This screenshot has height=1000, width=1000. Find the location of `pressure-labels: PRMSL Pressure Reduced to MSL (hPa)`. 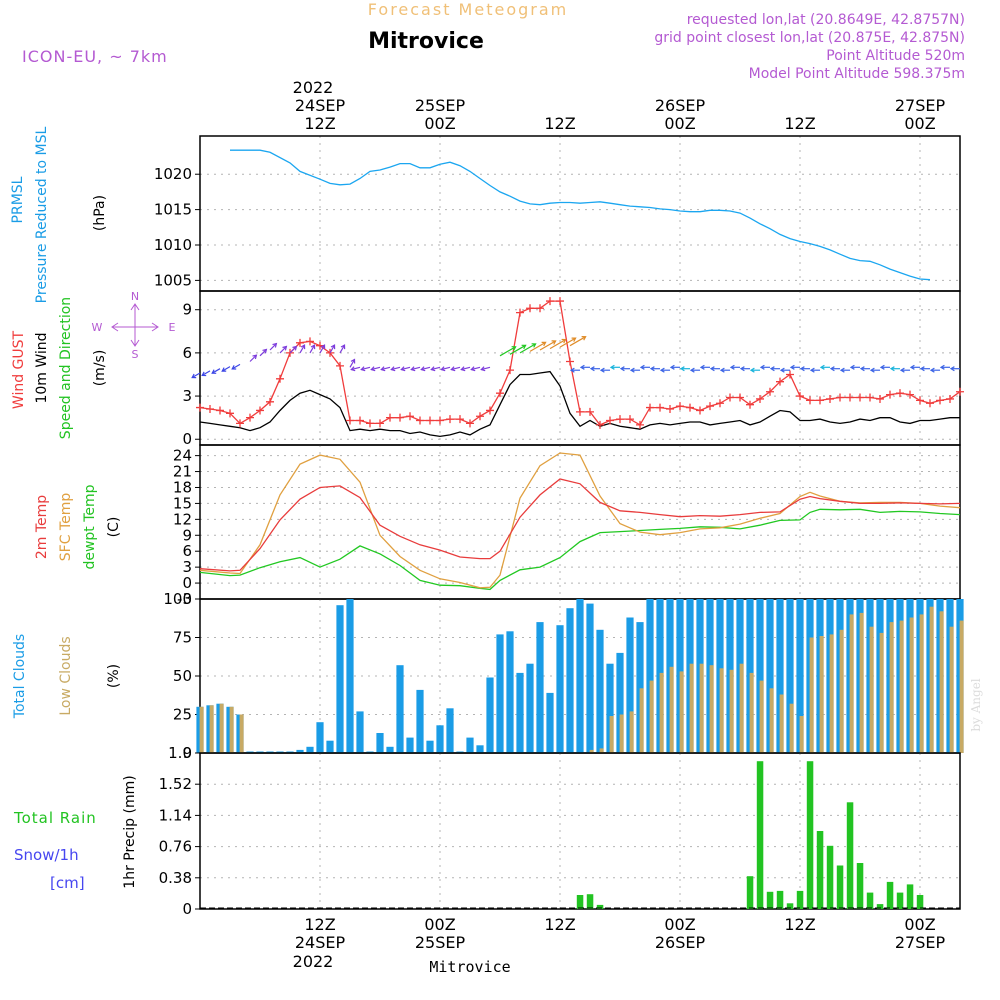

pressure-labels: PRMSL Pressure Reduced to MSL (hPa) is located at coordinates (59, 214).